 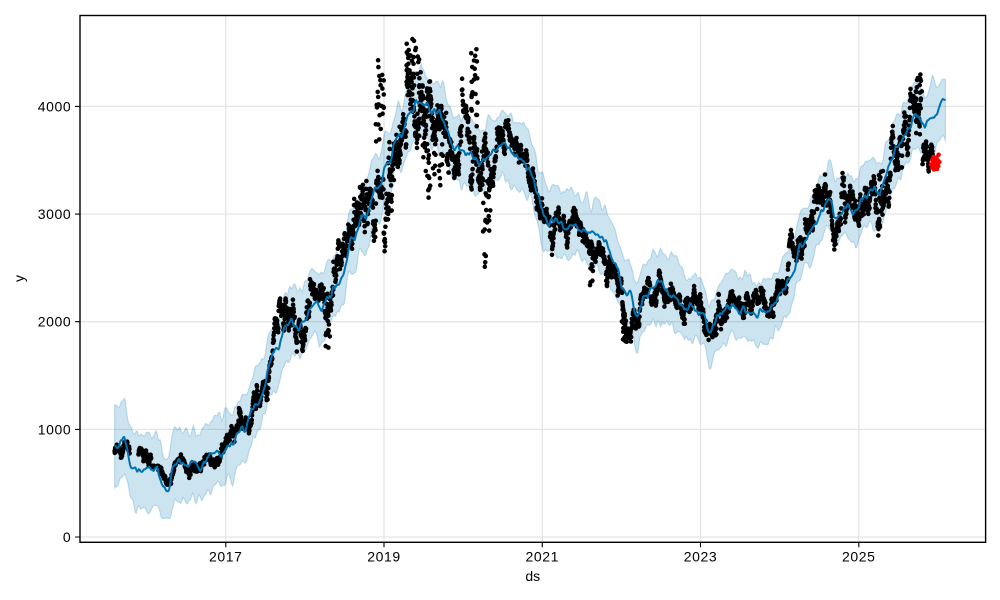 What do you see at coordinates (226, 557) in the screenshot?
I see `svg-text: 2017` at bounding box center [226, 557].